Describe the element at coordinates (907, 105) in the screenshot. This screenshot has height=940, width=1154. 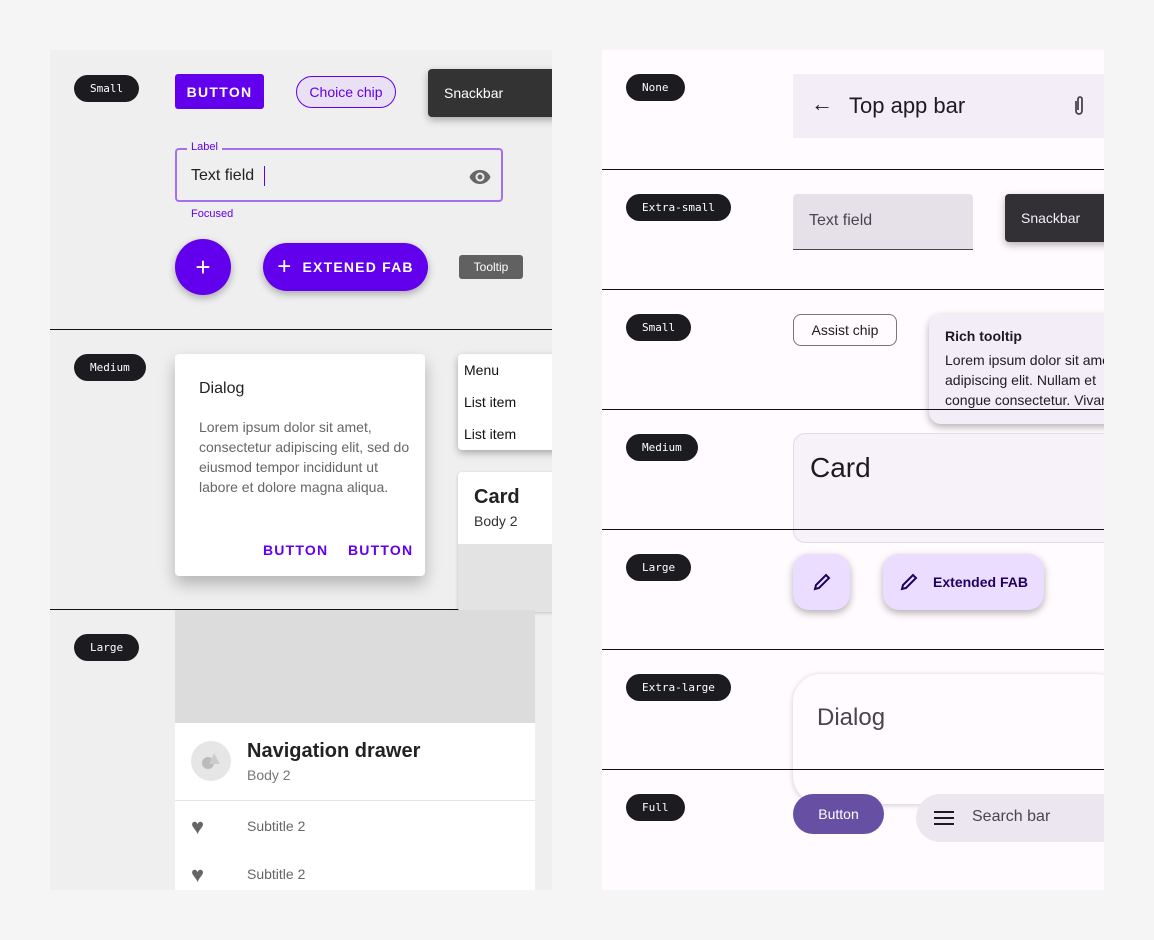
I see `top-app-bar-title: Top app bar` at that location.